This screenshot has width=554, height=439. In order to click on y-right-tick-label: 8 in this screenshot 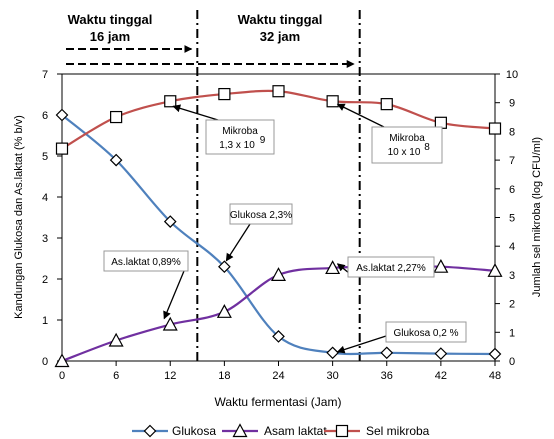, I will do `click(512, 132)`.